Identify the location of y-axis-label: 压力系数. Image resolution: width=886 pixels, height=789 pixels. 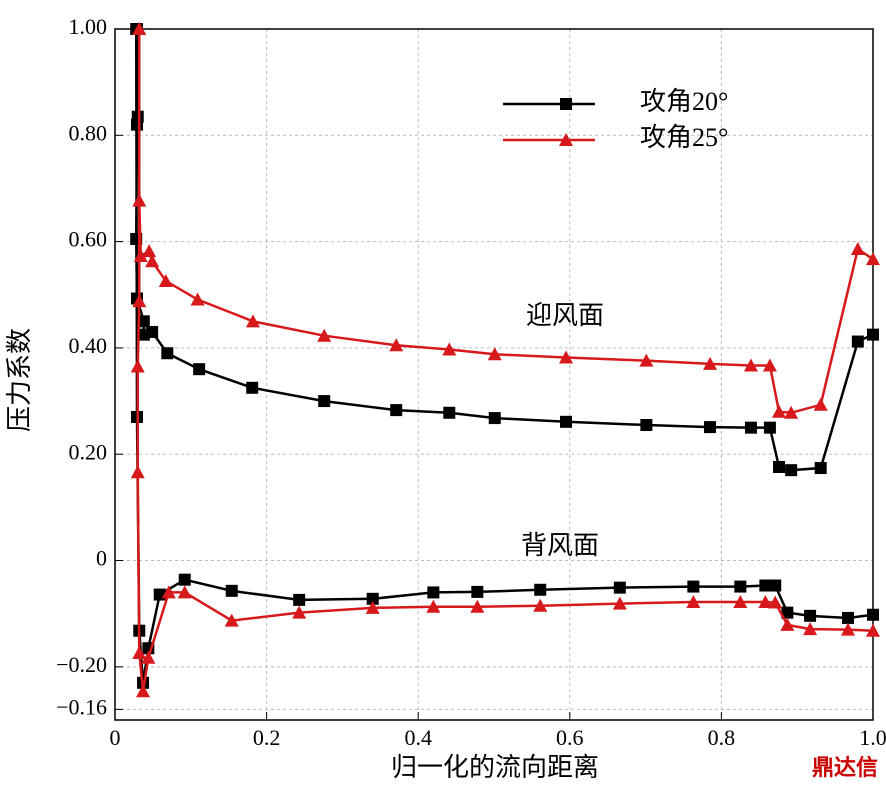
(19, 380).